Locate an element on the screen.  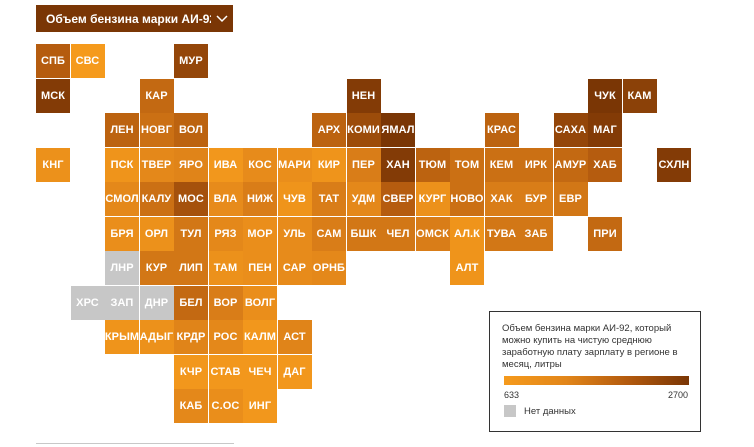
region-tile: ТВЕР is located at coordinates (156, 164).